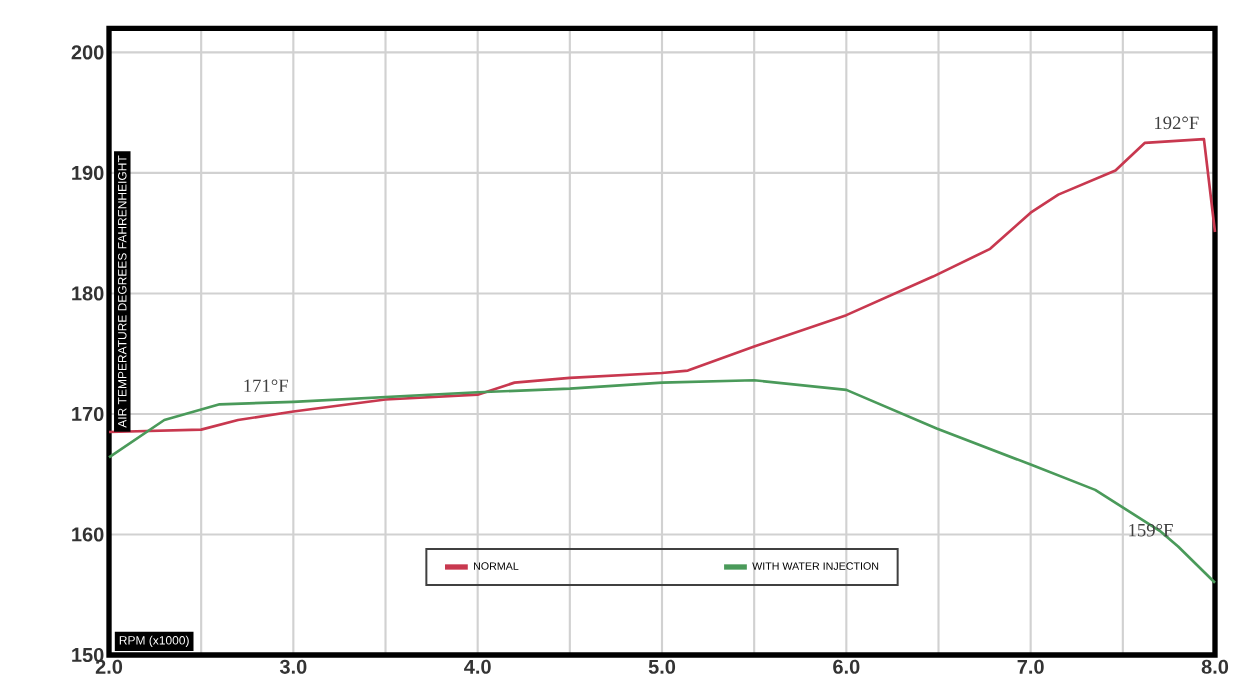  What do you see at coordinates (477, 666) in the screenshot?
I see `x-tick-label: 4.0` at bounding box center [477, 666].